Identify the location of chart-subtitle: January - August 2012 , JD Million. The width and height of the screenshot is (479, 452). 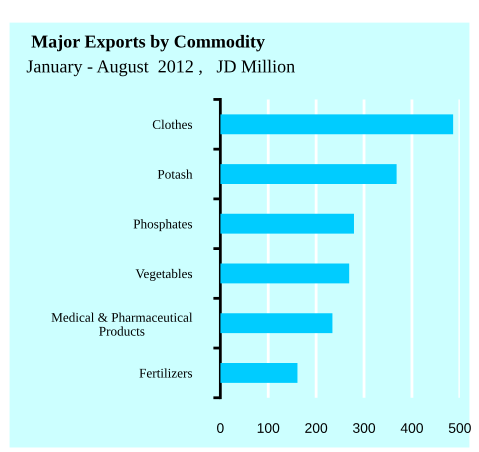
(160, 68).